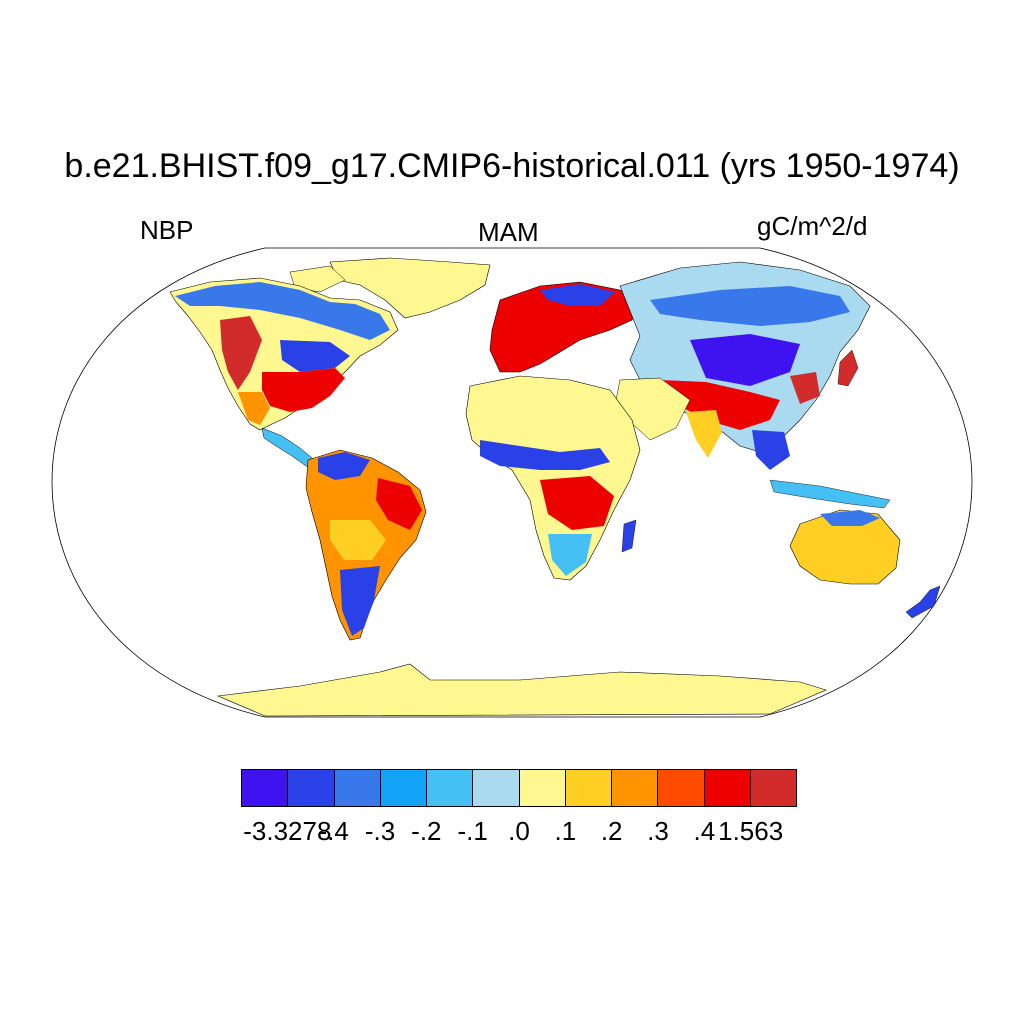 Image resolution: width=1024 pixels, height=1024 pixels. What do you see at coordinates (570, 555) in the screenshot?
I see `africa-south-cyan` at bounding box center [570, 555].